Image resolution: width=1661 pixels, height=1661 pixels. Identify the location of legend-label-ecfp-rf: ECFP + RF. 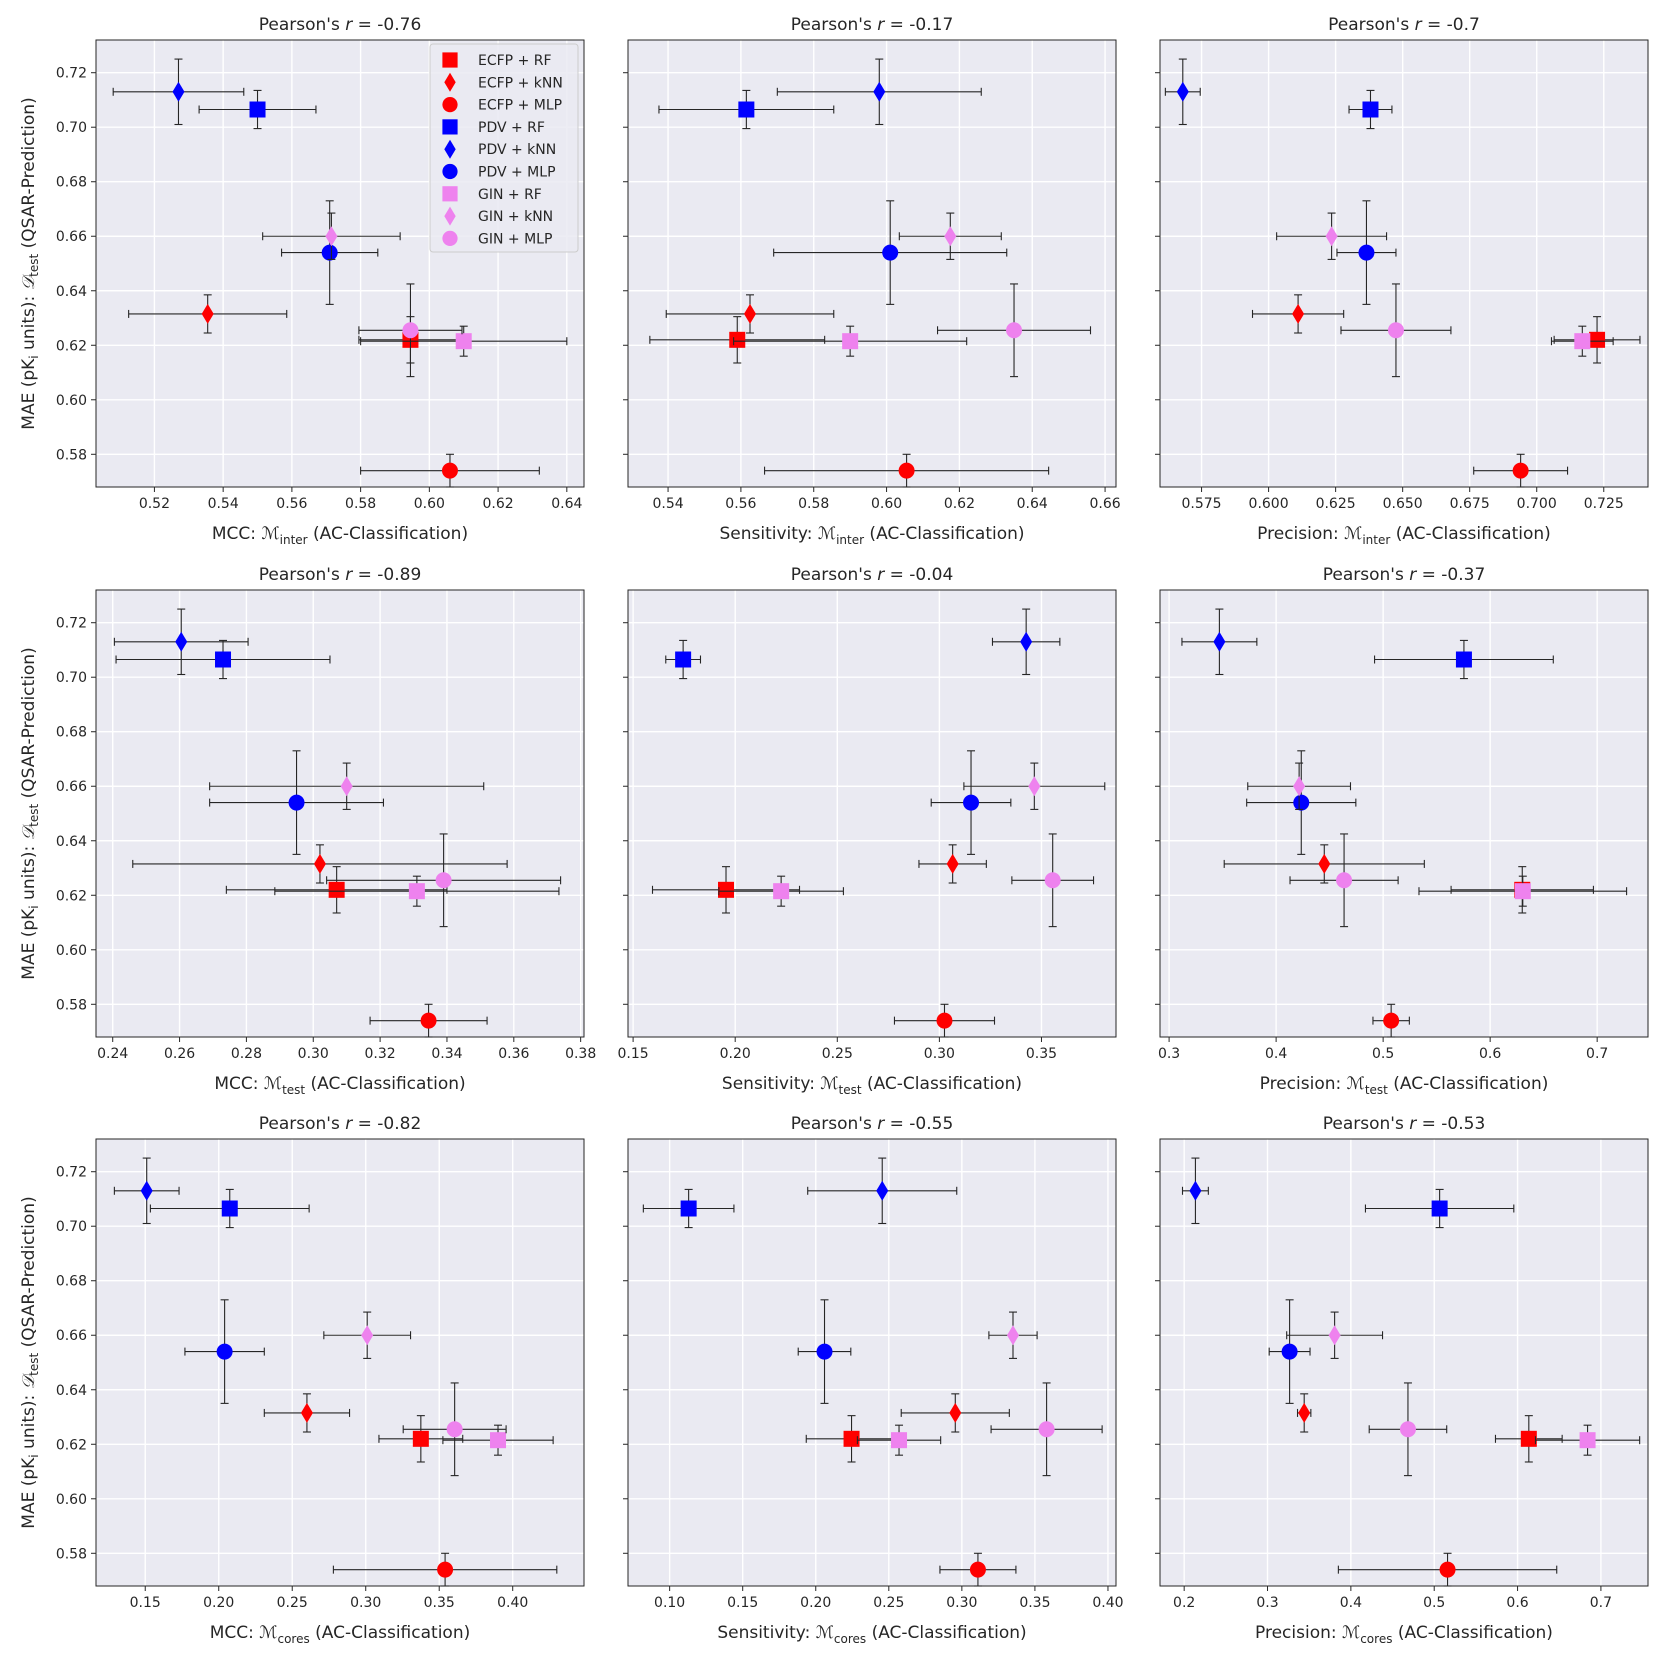
(515, 61).